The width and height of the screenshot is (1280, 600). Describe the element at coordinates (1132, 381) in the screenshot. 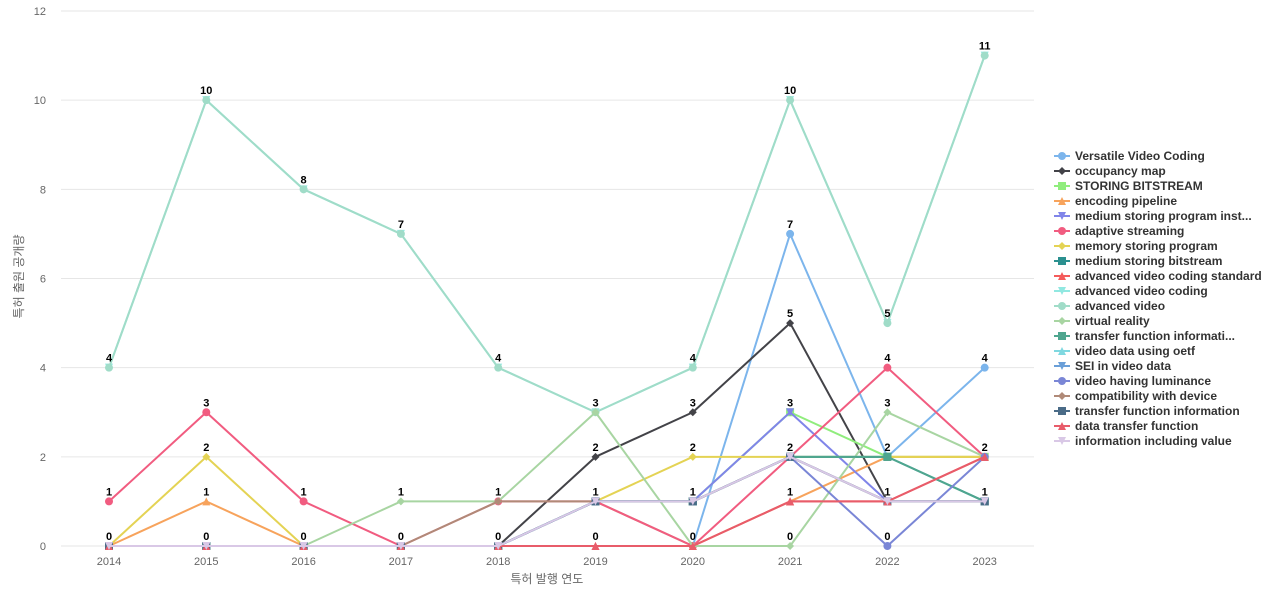

I see `legend-item: video having luminance` at that location.